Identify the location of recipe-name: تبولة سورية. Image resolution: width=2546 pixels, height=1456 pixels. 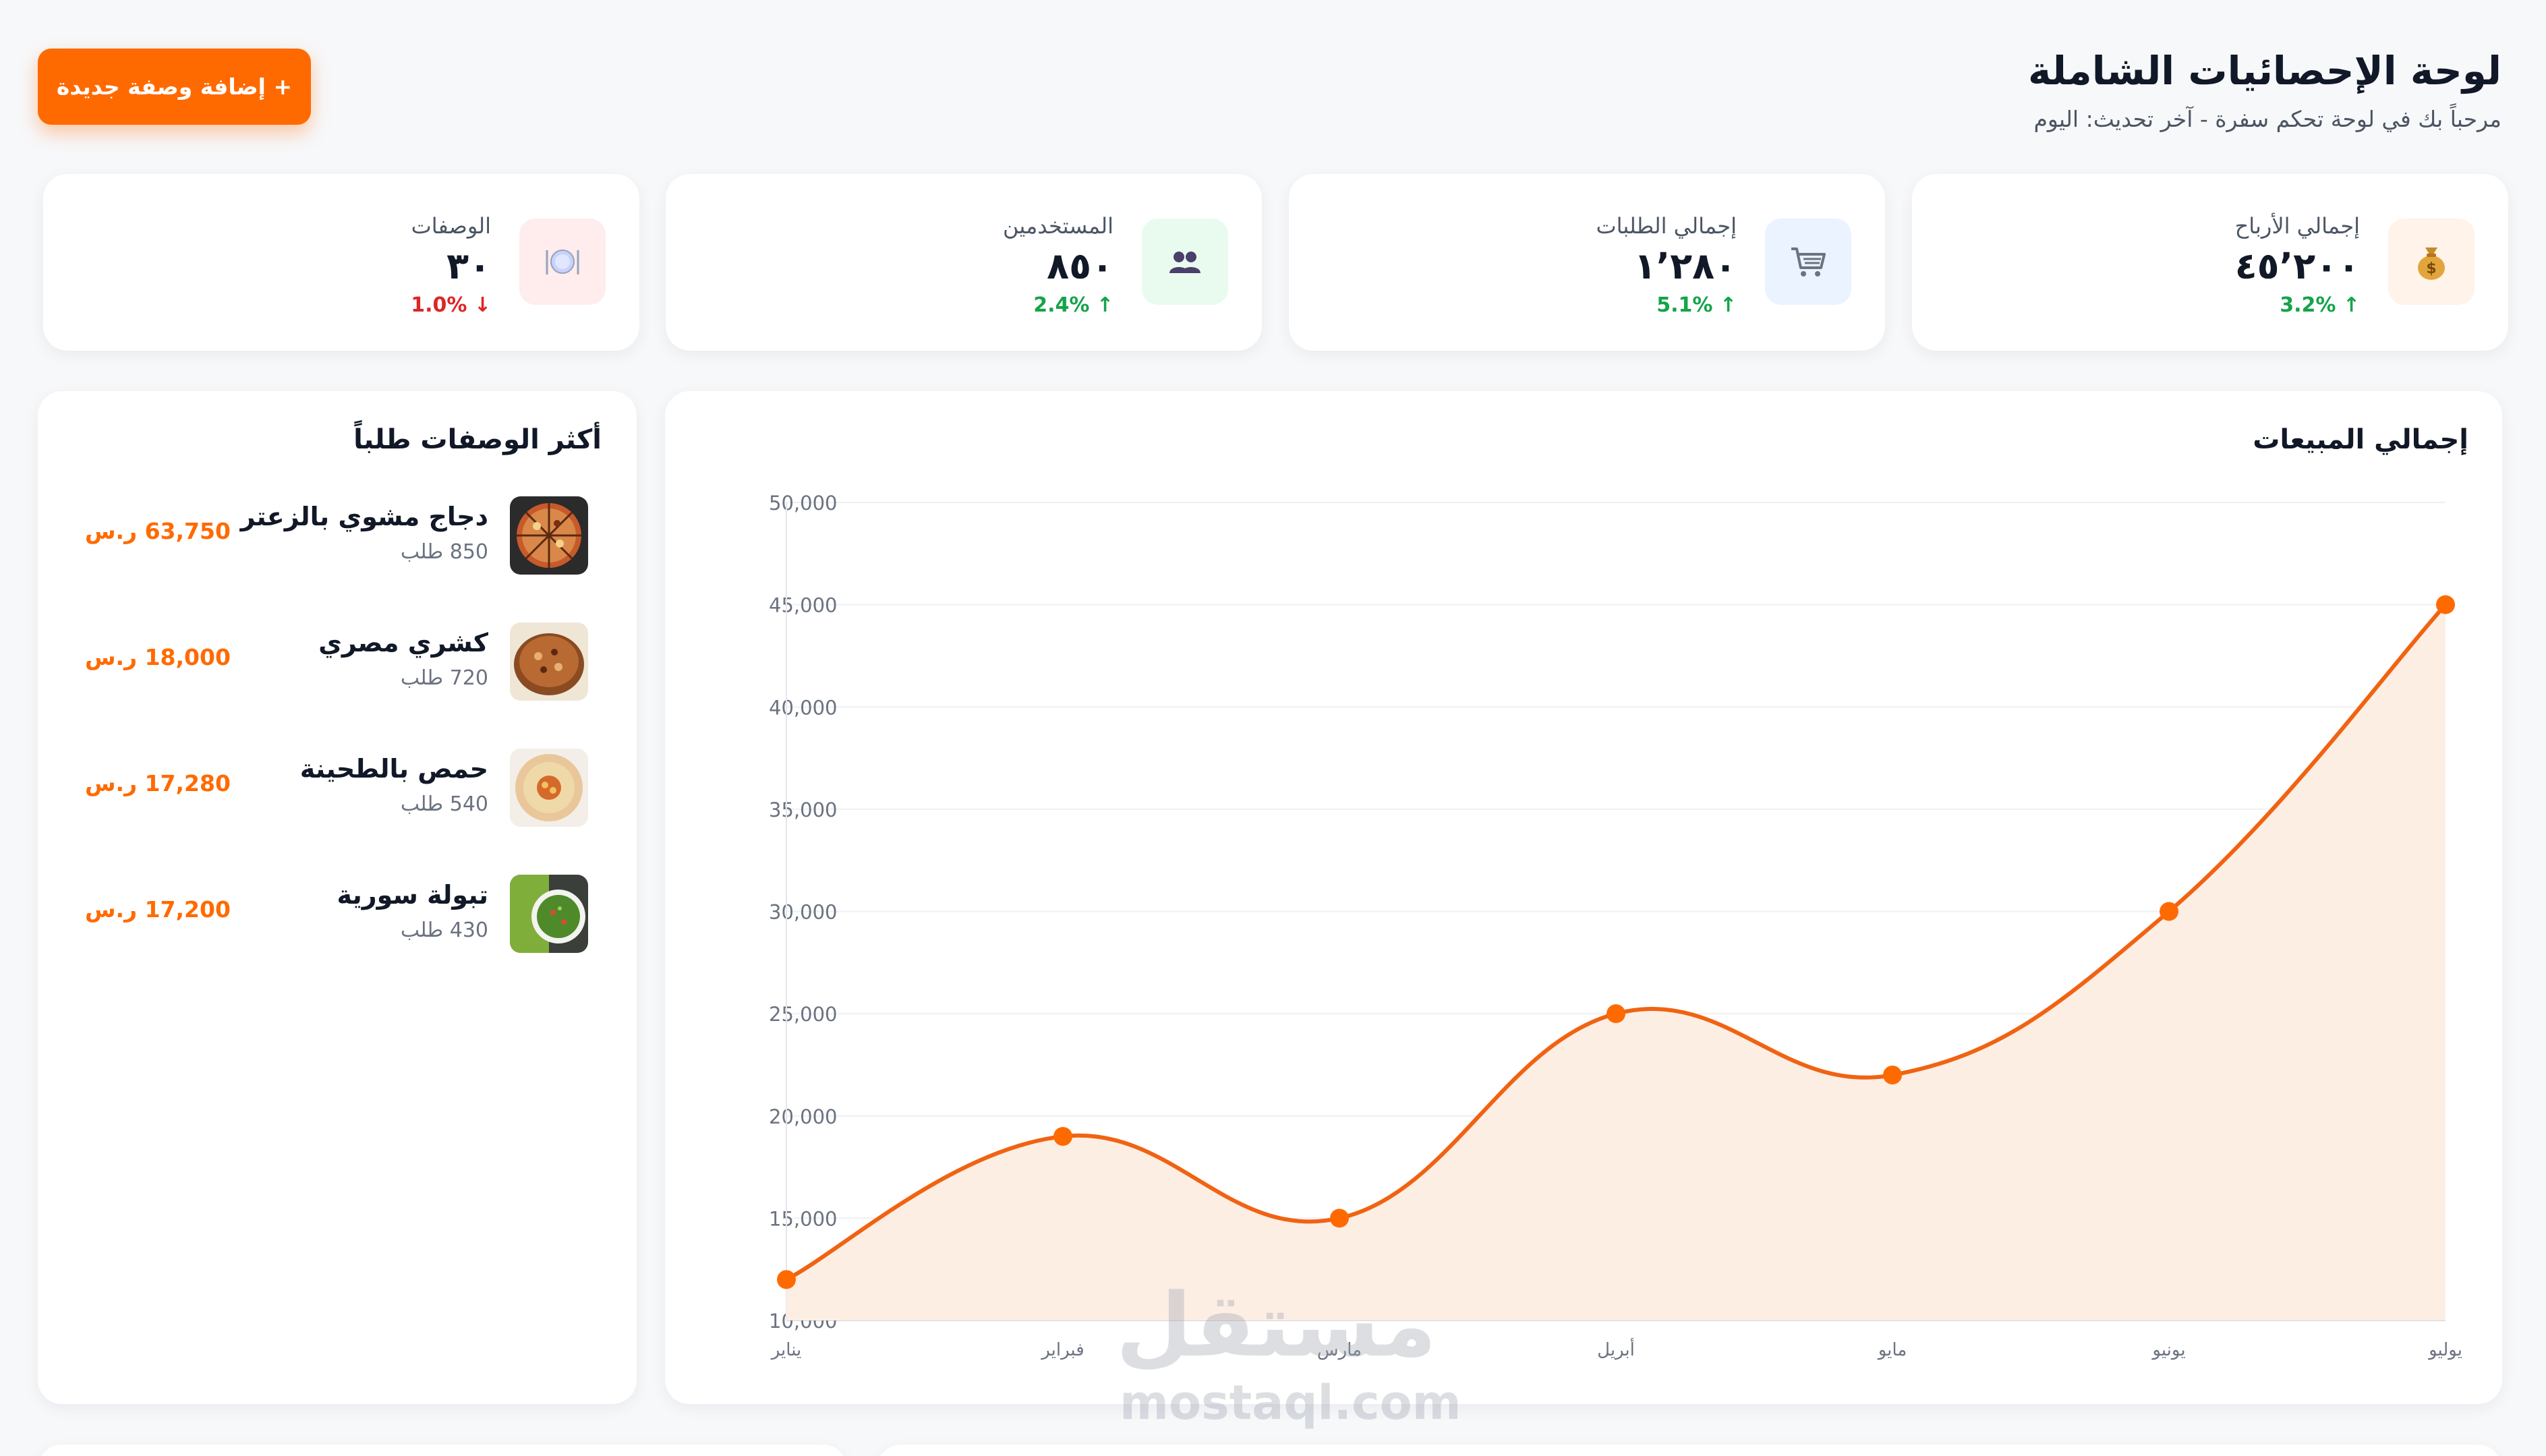
(412, 895).